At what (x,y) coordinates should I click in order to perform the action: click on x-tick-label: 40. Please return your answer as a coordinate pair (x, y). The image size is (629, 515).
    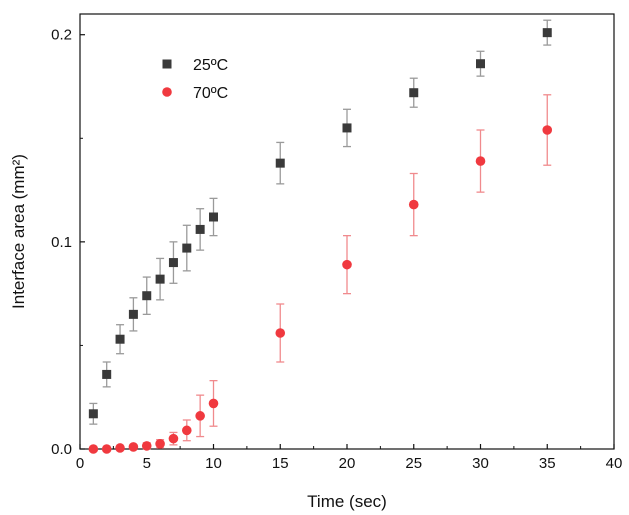
    Looking at the image, I should click on (614, 463).